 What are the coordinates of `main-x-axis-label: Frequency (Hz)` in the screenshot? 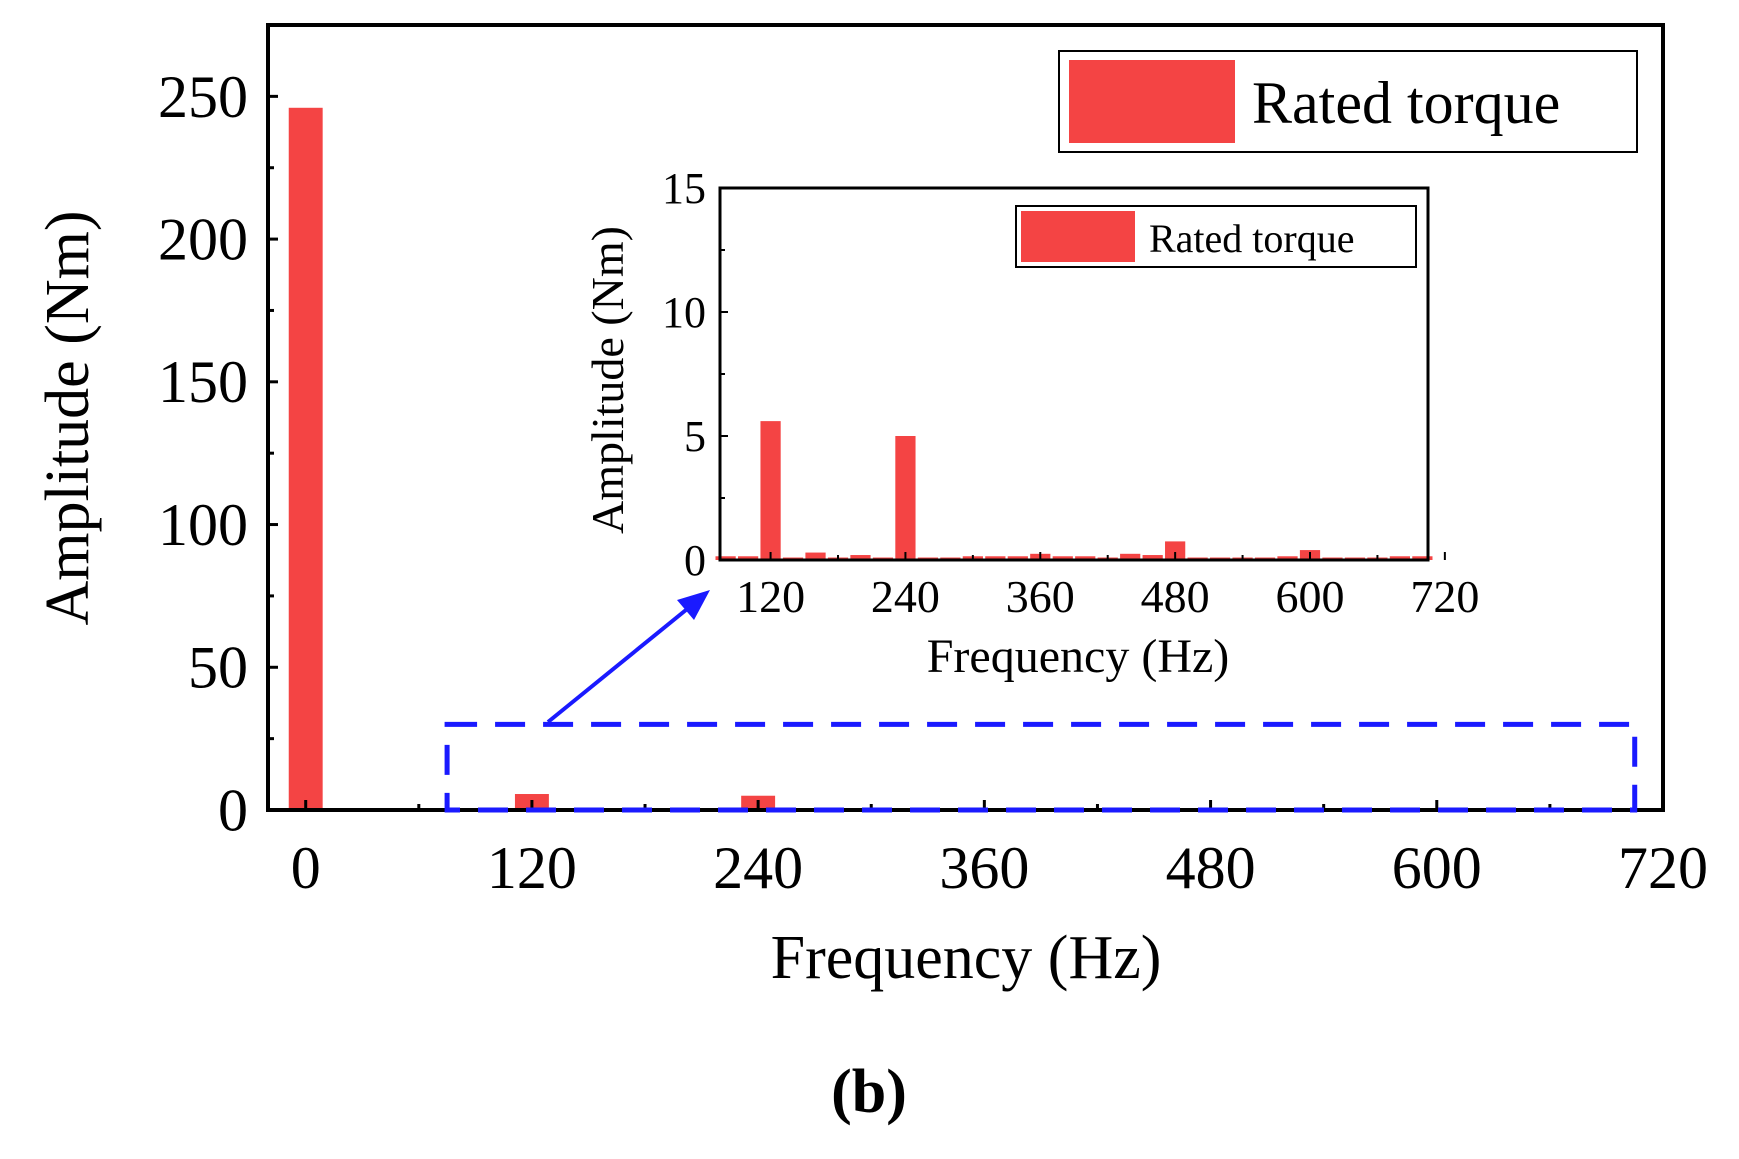 It's located at (966, 958).